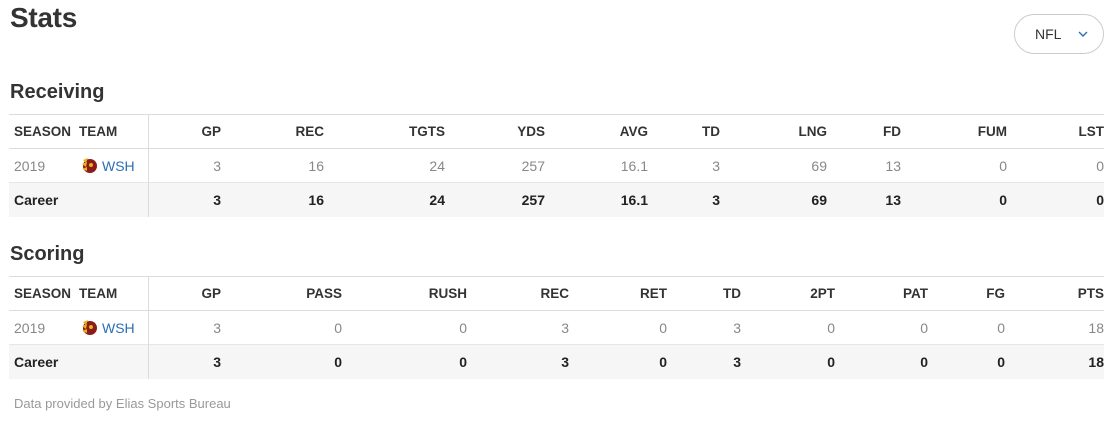 The width and height of the screenshot is (1119, 422). I want to click on career-row: Career 3 0 0 3 0 3 0 0 0 18, so click(556, 361).